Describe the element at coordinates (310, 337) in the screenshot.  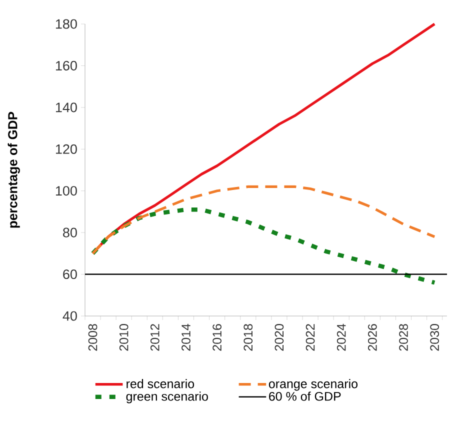
I see `x-tick-label: 2022` at that location.